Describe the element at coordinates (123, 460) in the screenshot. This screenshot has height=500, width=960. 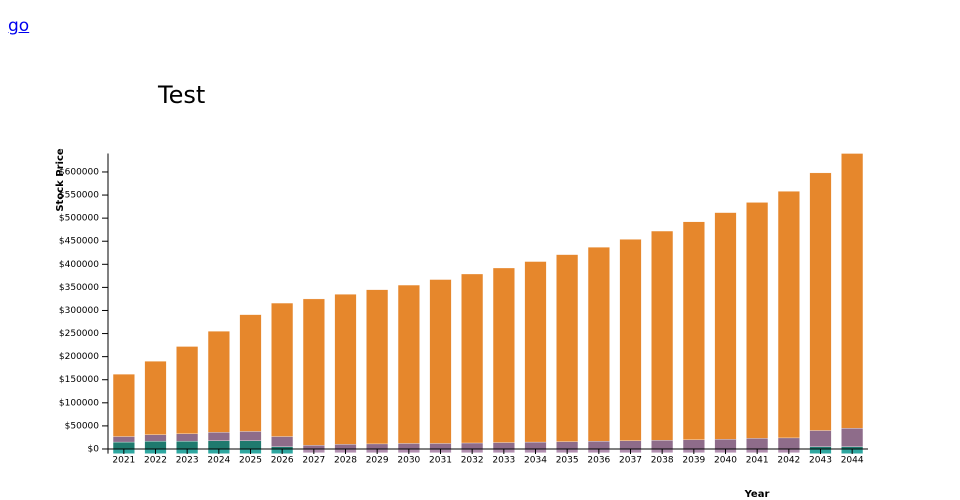
I see `x-tick-label: 2021` at that location.